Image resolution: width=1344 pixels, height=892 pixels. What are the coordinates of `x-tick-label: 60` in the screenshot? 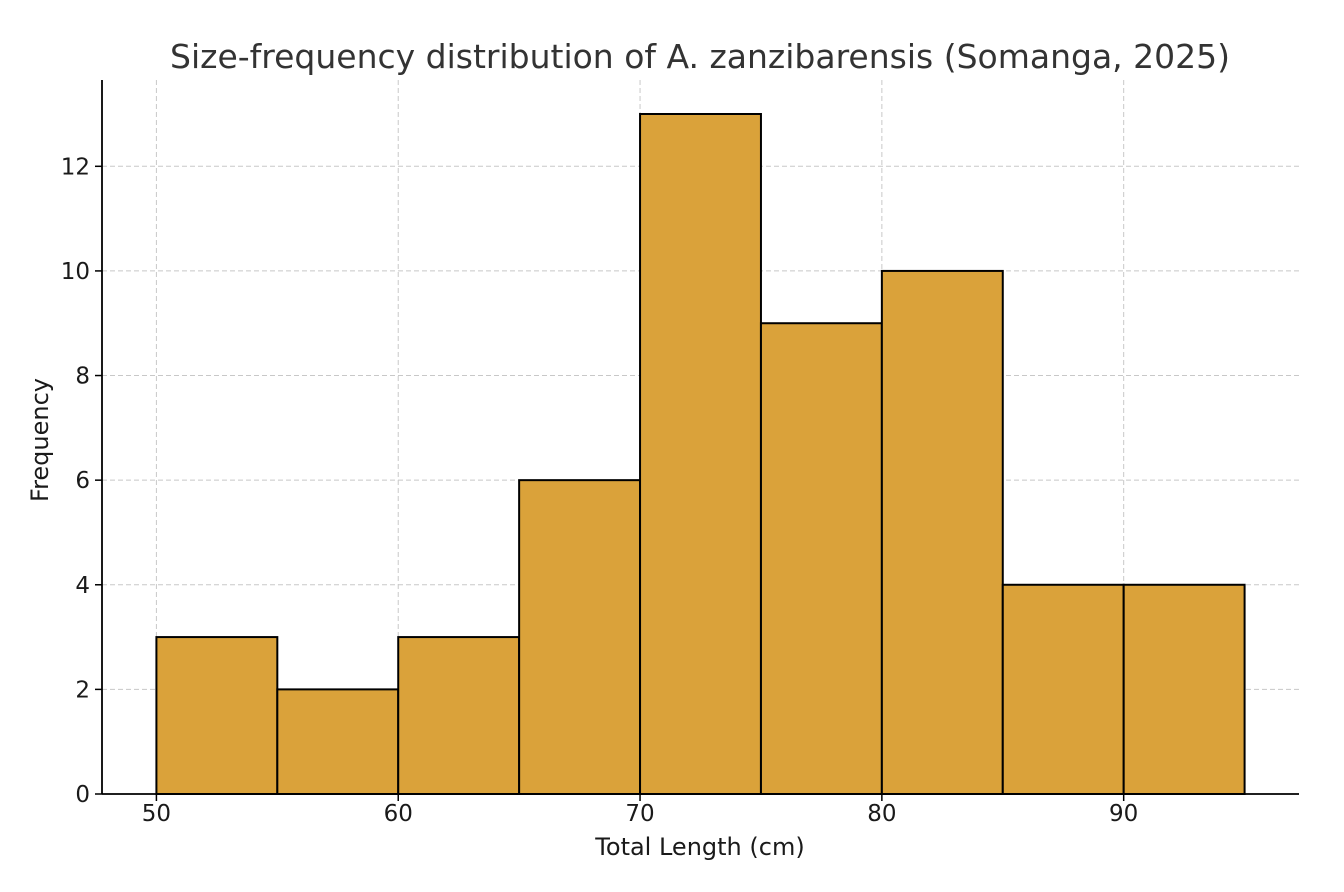 It's located at (398, 814).